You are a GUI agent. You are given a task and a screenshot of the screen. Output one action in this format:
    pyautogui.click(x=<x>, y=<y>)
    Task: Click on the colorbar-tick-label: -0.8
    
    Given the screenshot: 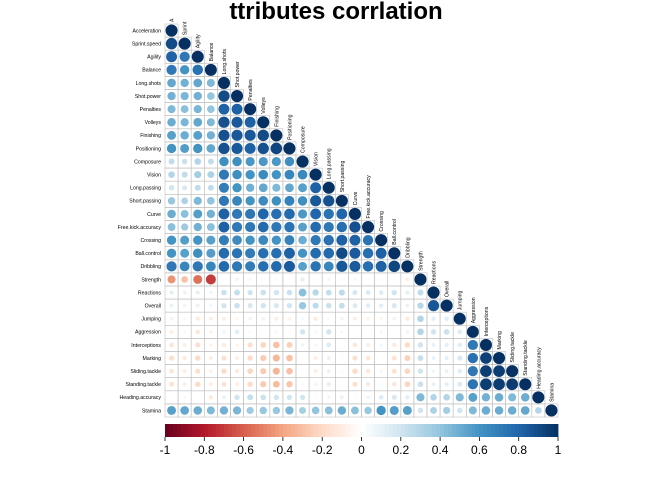 What is the action you would take?
    pyautogui.click(x=204, y=450)
    